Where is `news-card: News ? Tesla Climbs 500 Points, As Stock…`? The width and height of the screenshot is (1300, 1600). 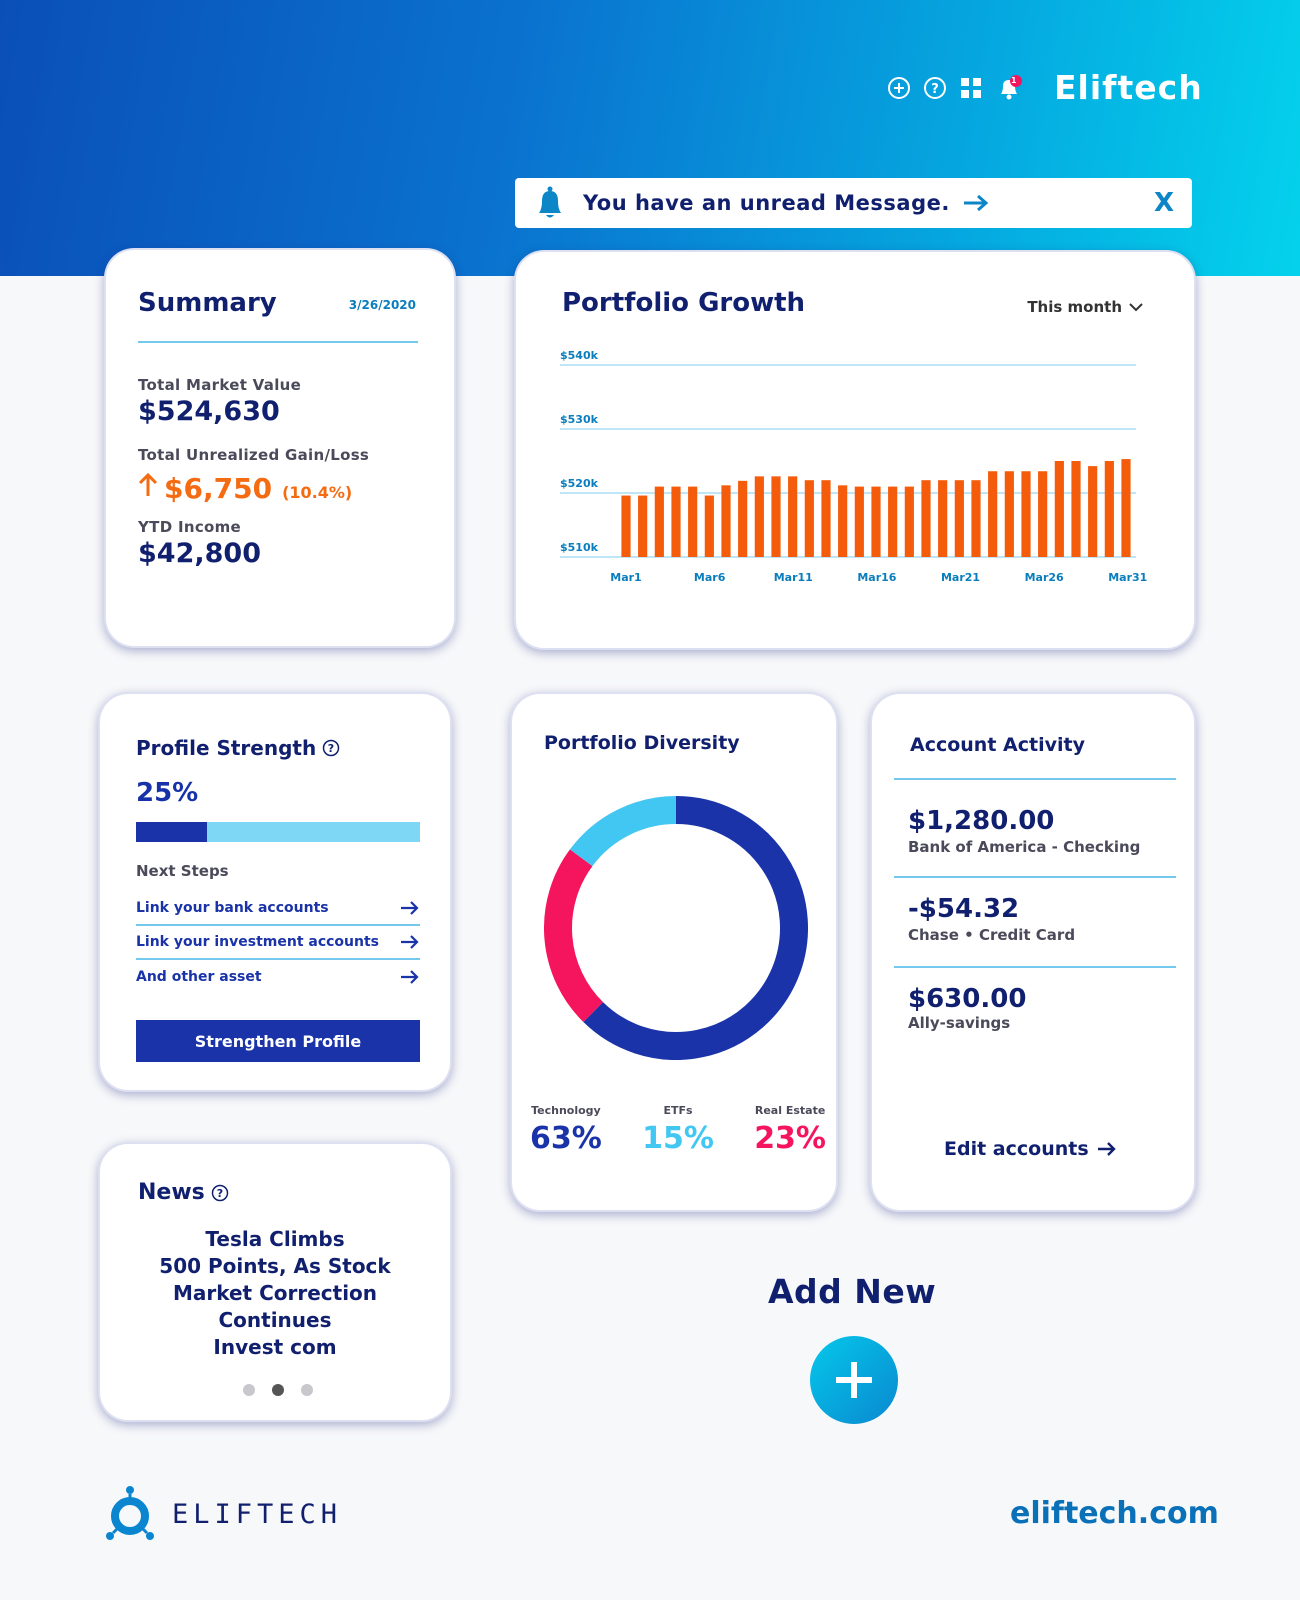 news-card: News ? Tesla Climbs 500 Points, As Stock… is located at coordinates (275, 1282).